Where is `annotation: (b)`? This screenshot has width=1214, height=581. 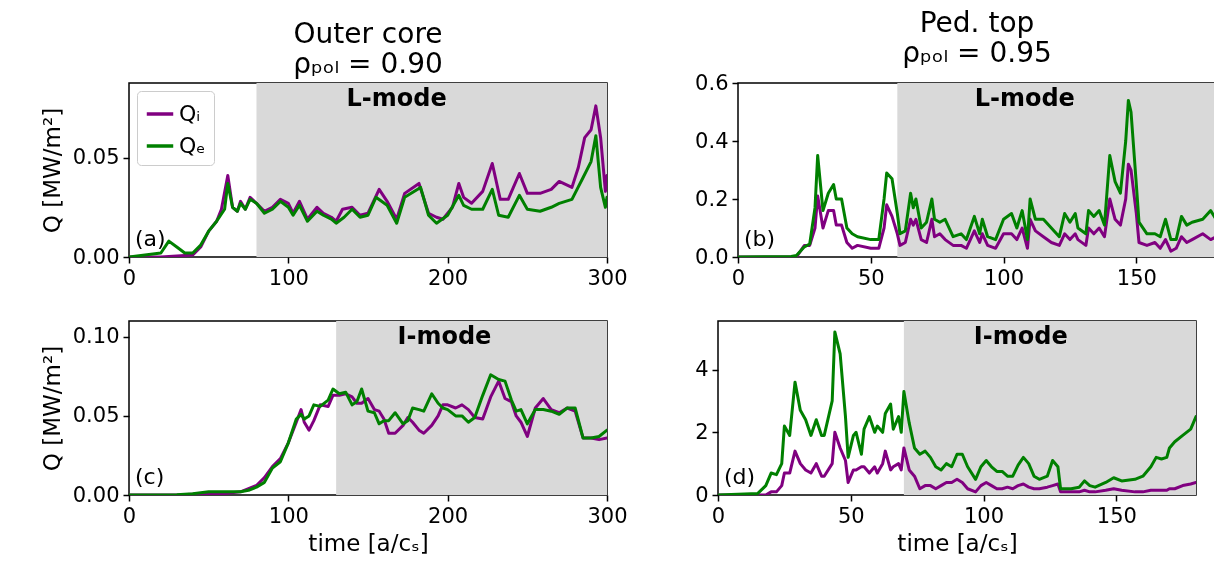
annotation: (b) is located at coordinates (760, 238).